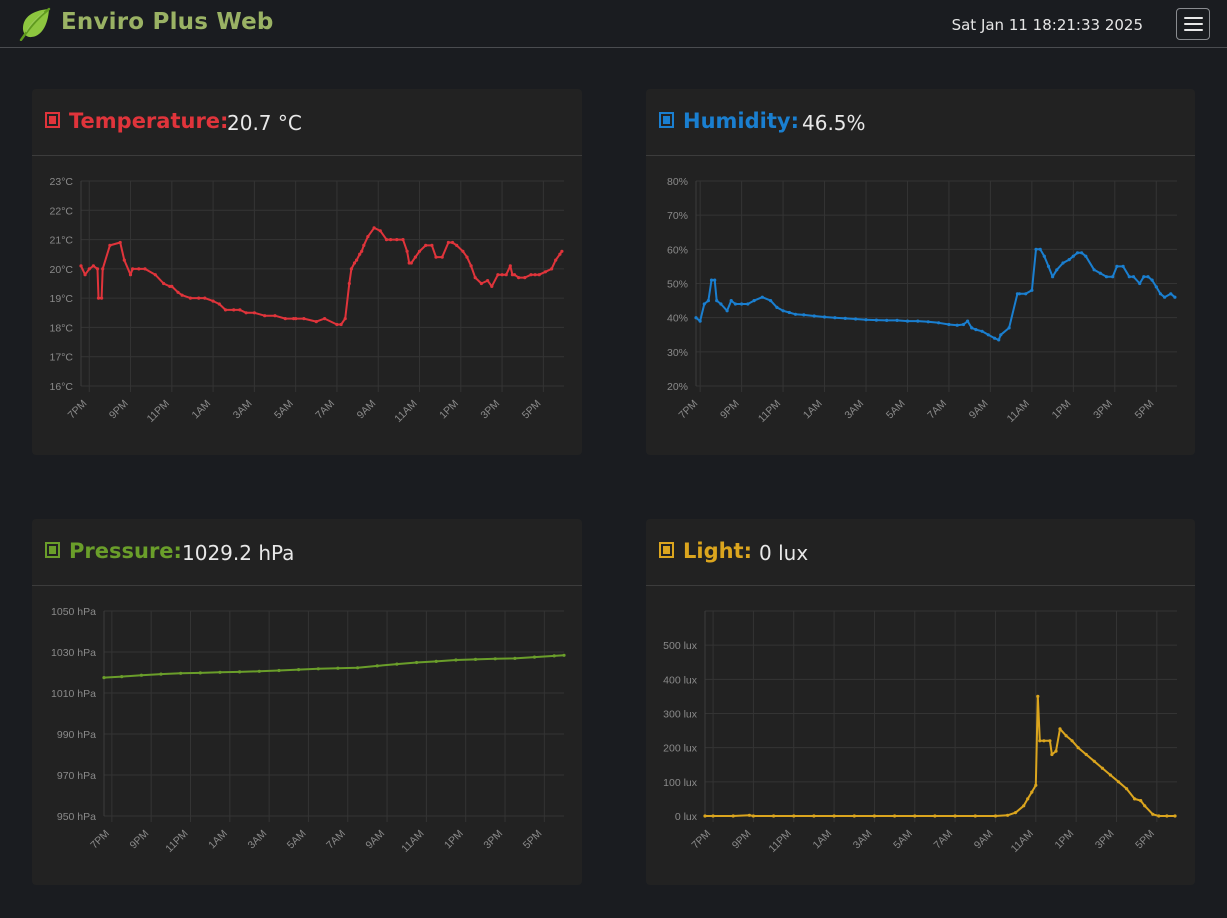  What do you see at coordinates (533, 840) in the screenshot?
I see `x-tick-label: 5PM` at bounding box center [533, 840].